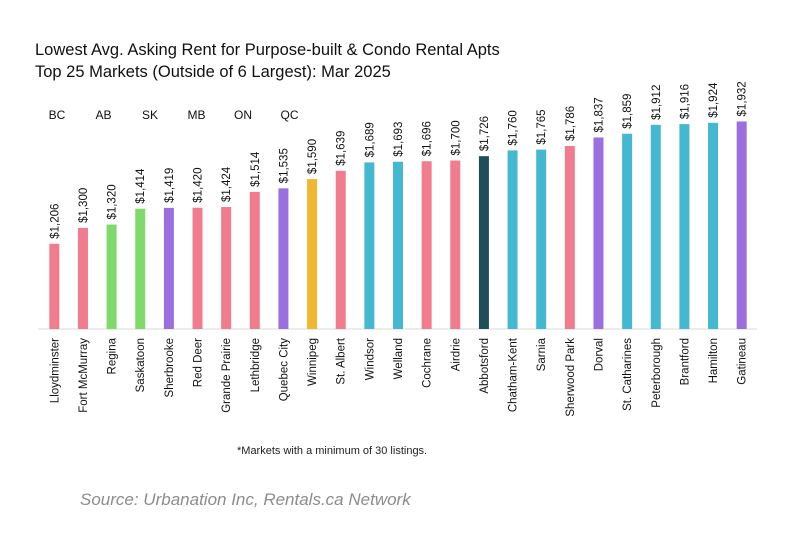 The height and width of the screenshot is (533, 800). What do you see at coordinates (599, 114) in the screenshot?
I see `value-label: $1,837` at bounding box center [599, 114].